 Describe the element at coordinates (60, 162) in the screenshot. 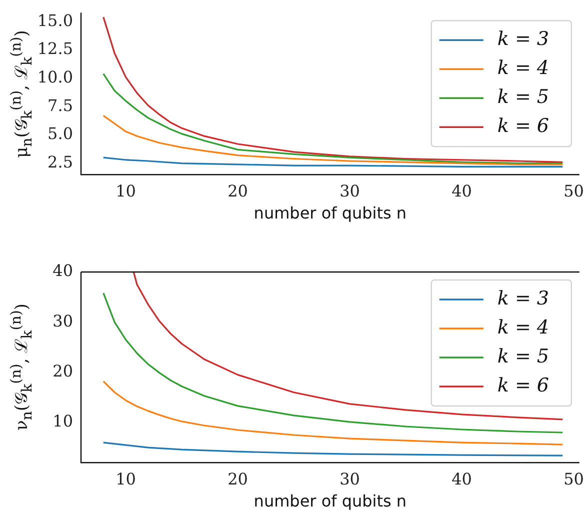

I see `y-tick-label: 2.5` at that location.